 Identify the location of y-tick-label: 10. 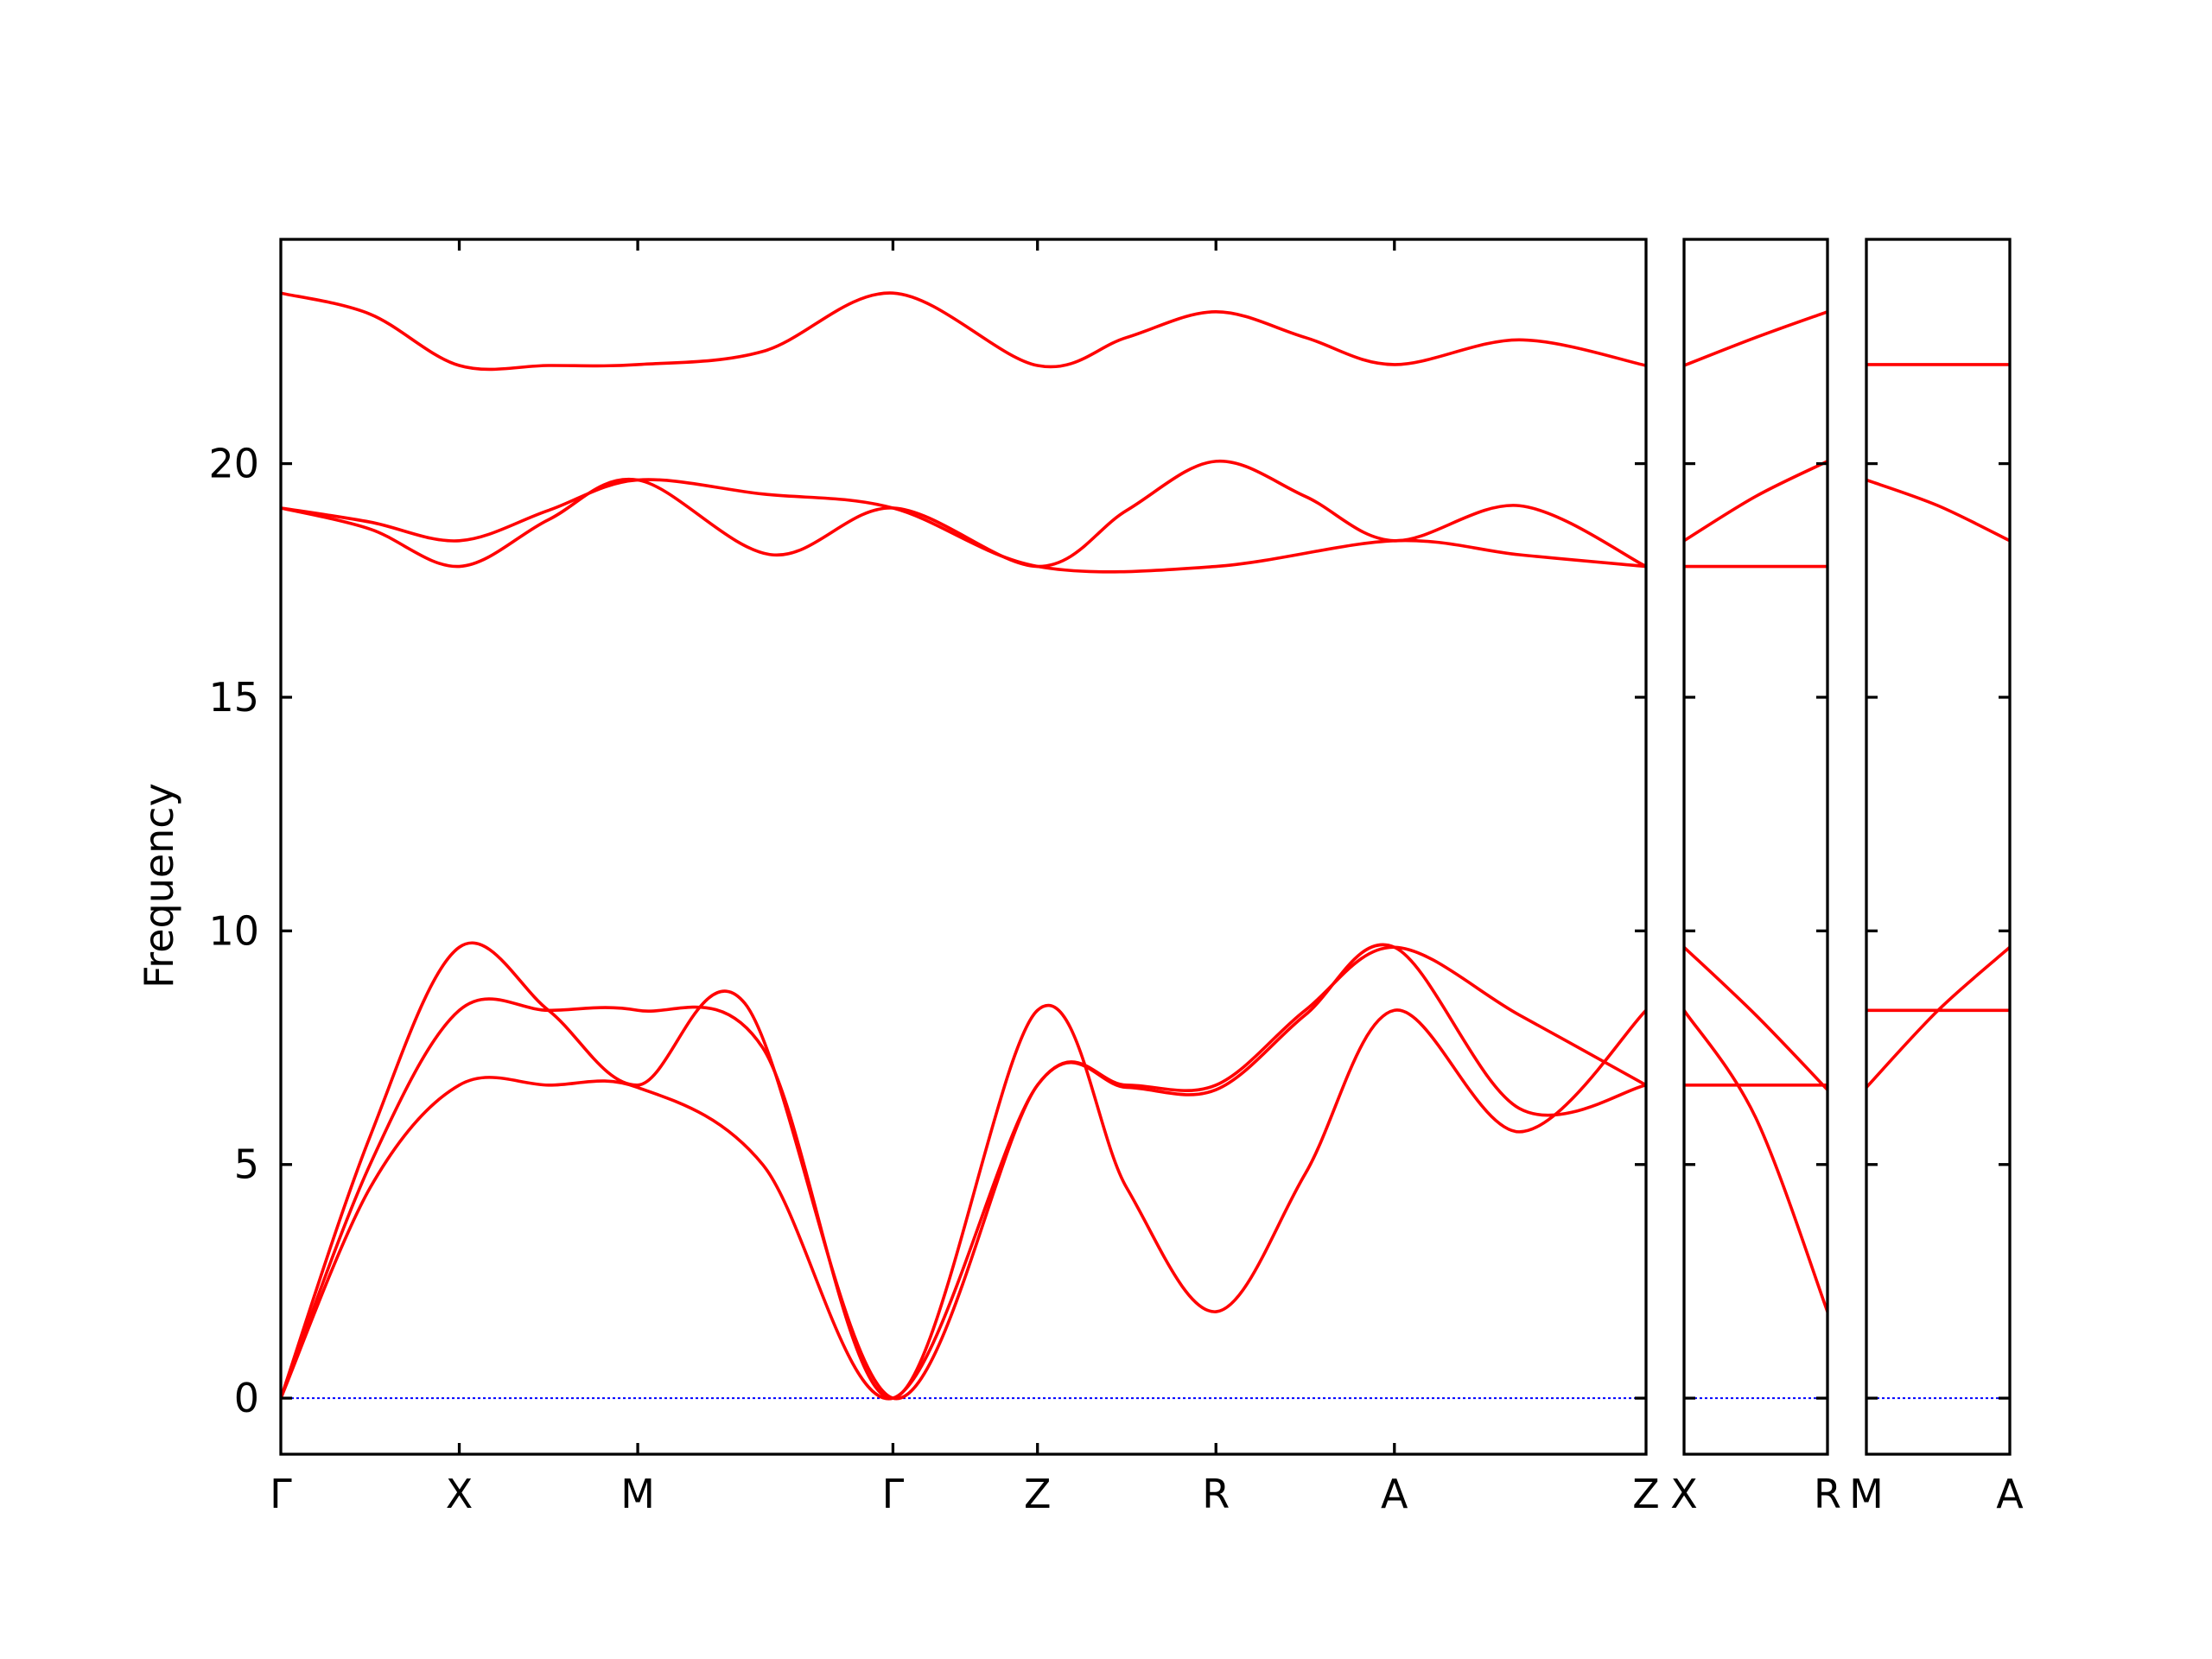
(233, 930).